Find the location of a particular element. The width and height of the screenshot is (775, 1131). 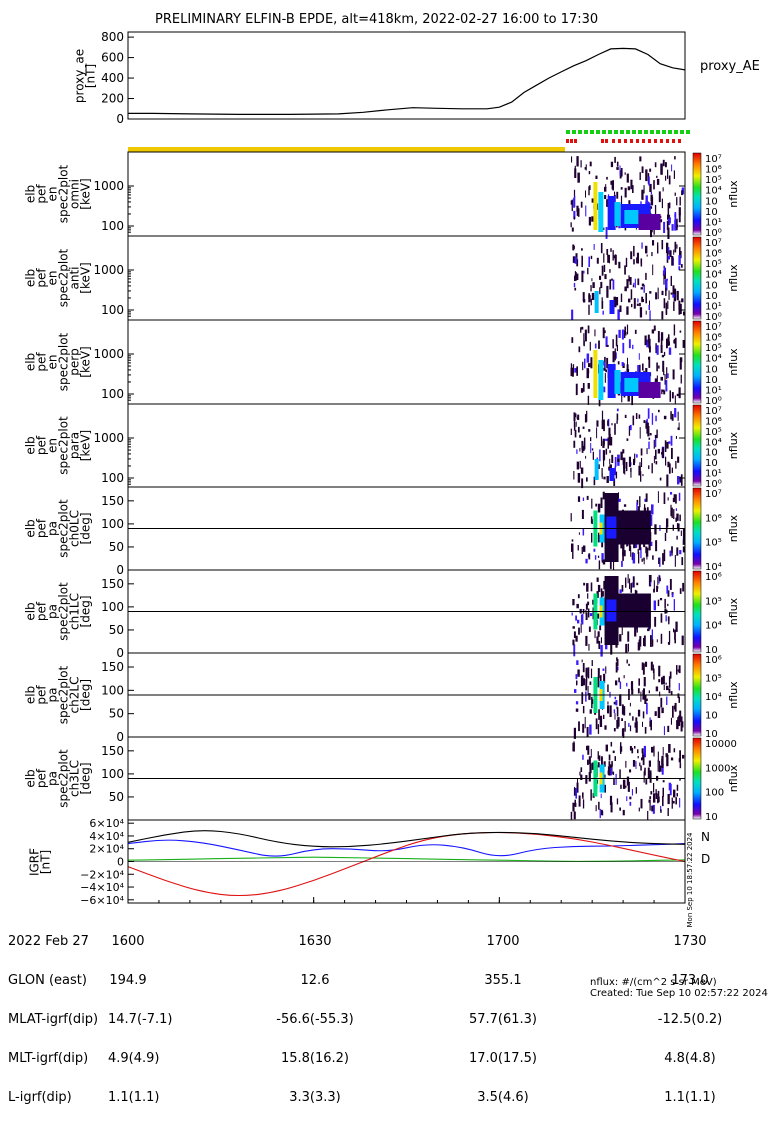

ytick-label: 400 is located at coordinates (112, 78).